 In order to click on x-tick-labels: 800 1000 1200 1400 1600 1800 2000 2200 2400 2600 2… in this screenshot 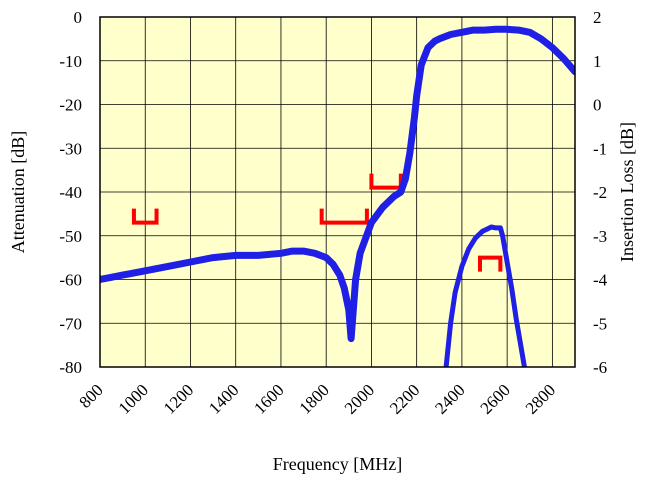, I will do `click(317, 398)`.